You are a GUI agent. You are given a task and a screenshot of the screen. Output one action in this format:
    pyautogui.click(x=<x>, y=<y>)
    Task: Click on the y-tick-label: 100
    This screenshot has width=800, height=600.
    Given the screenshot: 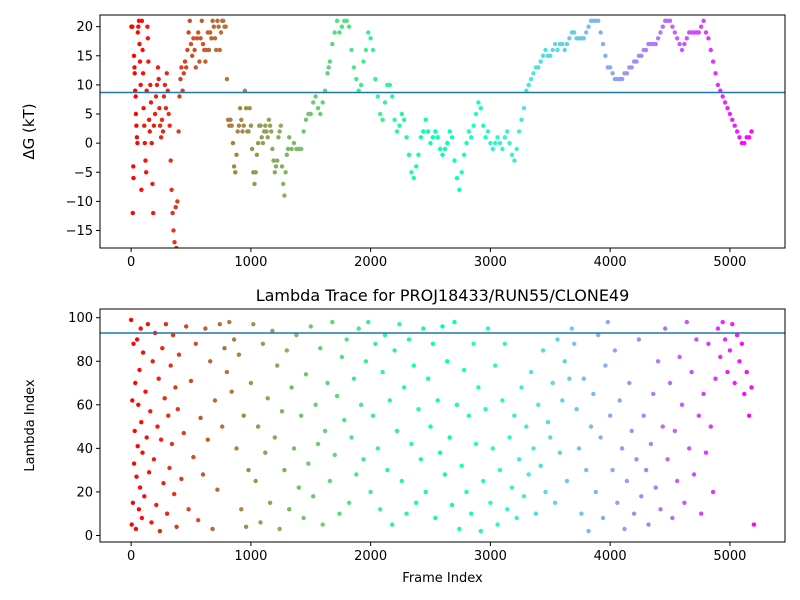 What is the action you would take?
    pyautogui.click(x=80, y=318)
    